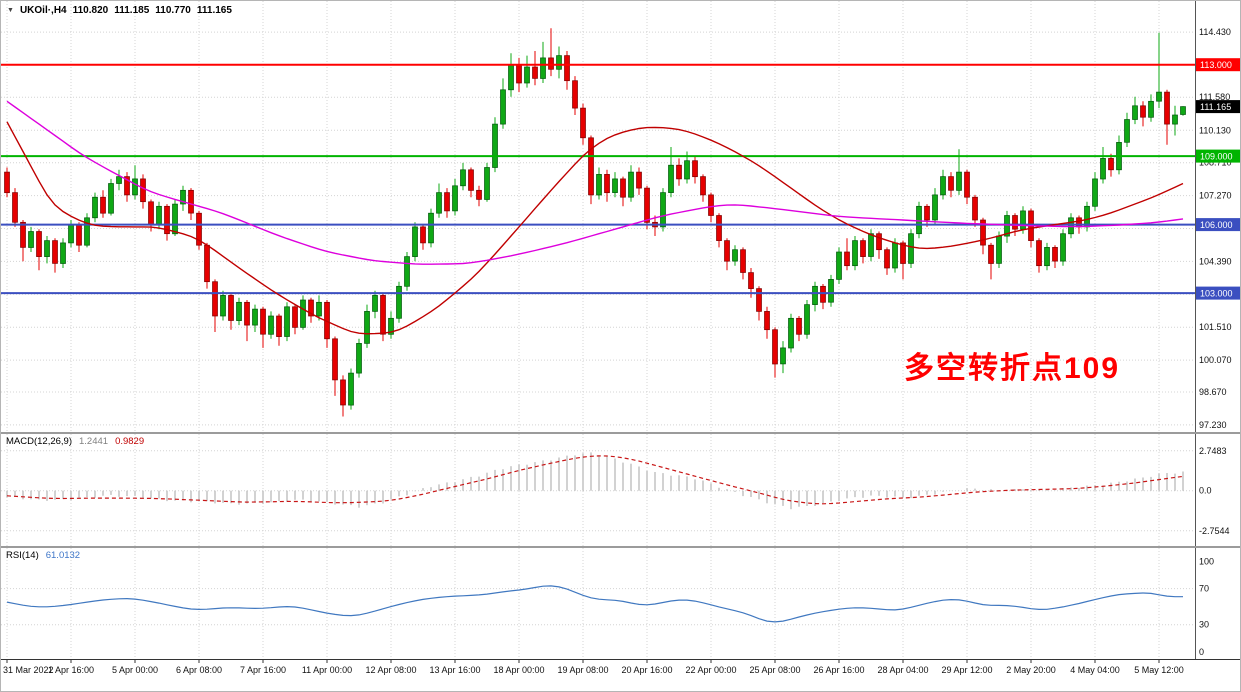  I want to click on price-axis-label: 101.510, so click(1215, 327).